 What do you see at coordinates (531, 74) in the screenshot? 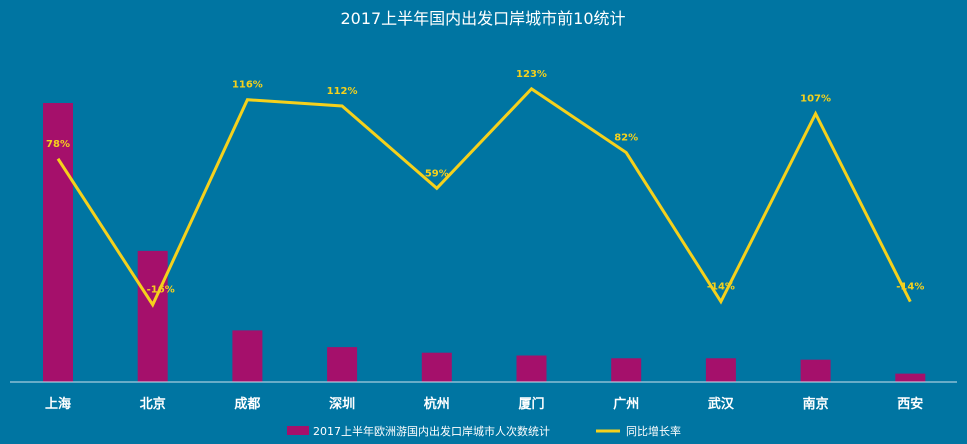
I see `line-data-label: 123%` at bounding box center [531, 74].